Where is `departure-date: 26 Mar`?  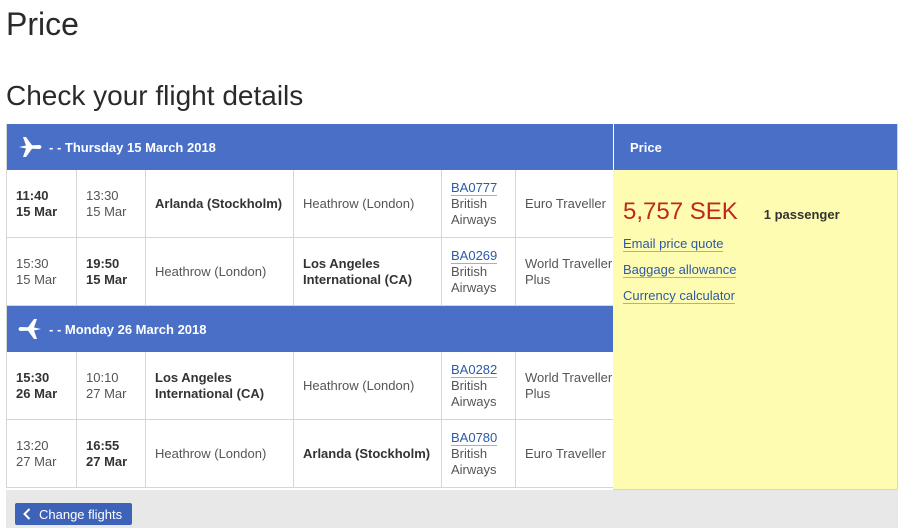 departure-date: 26 Mar is located at coordinates (37, 393).